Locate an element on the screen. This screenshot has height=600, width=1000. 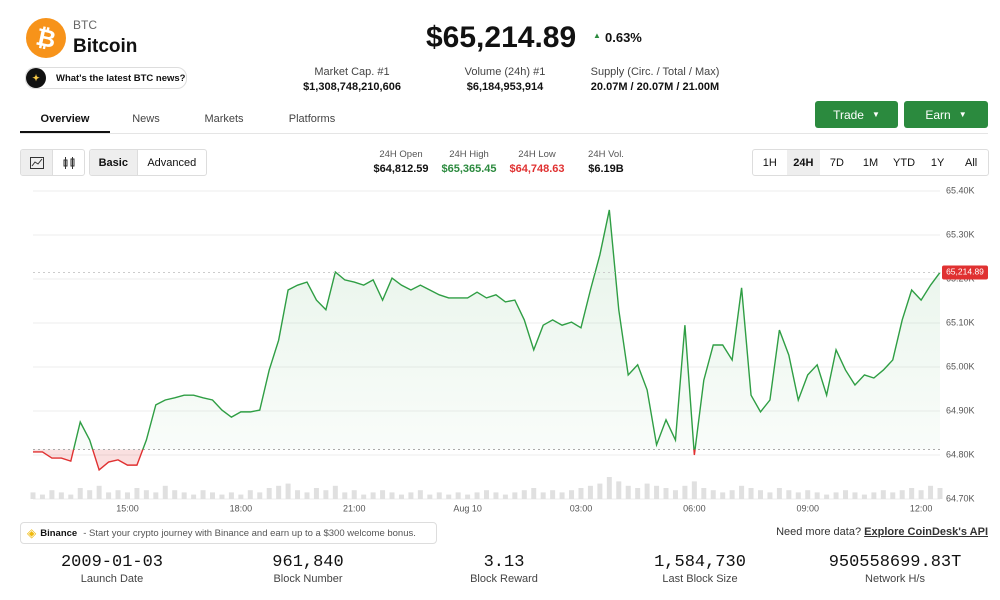
x-tick-label: 03:00 is located at coordinates (581, 508).